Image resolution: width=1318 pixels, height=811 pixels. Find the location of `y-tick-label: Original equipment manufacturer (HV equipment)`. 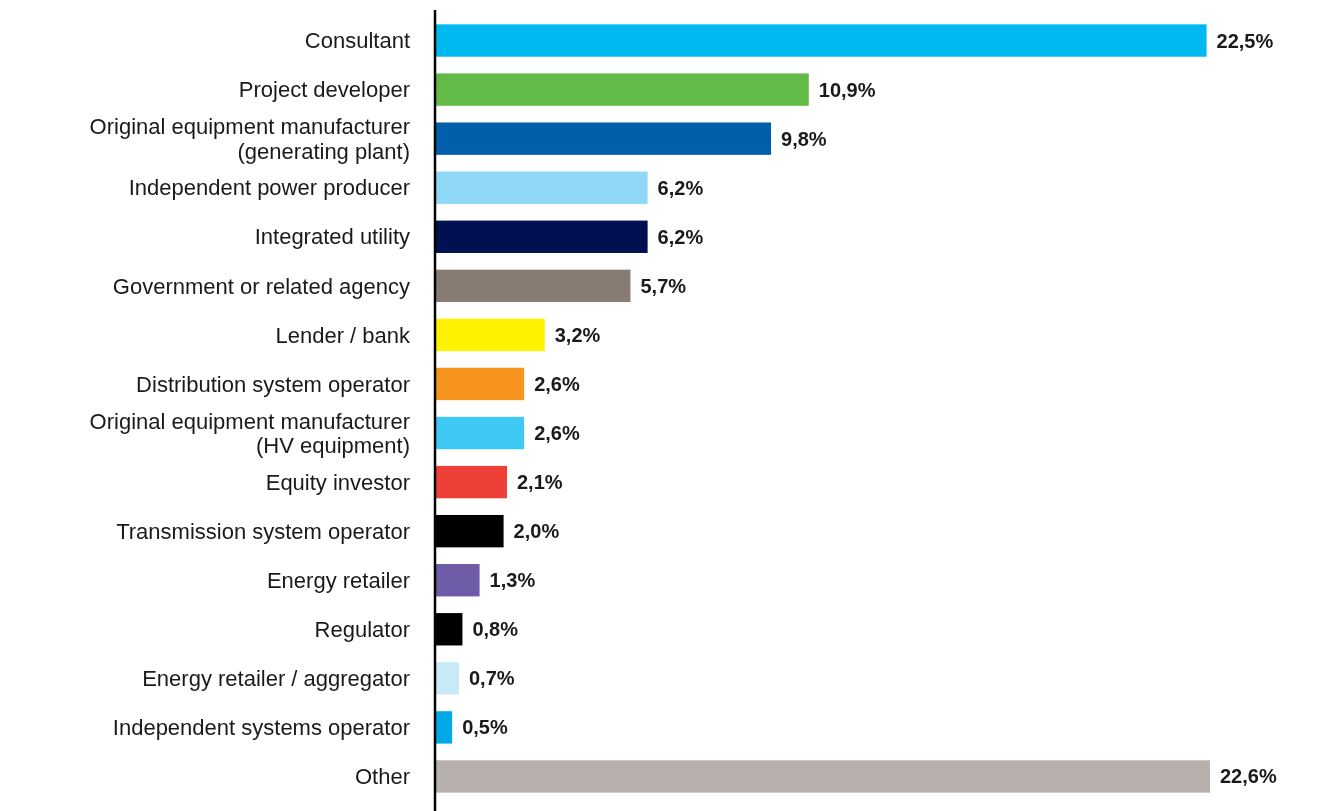

y-tick-label: Original equipment manufacturer (HV equipment) is located at coordinates (249, 433).